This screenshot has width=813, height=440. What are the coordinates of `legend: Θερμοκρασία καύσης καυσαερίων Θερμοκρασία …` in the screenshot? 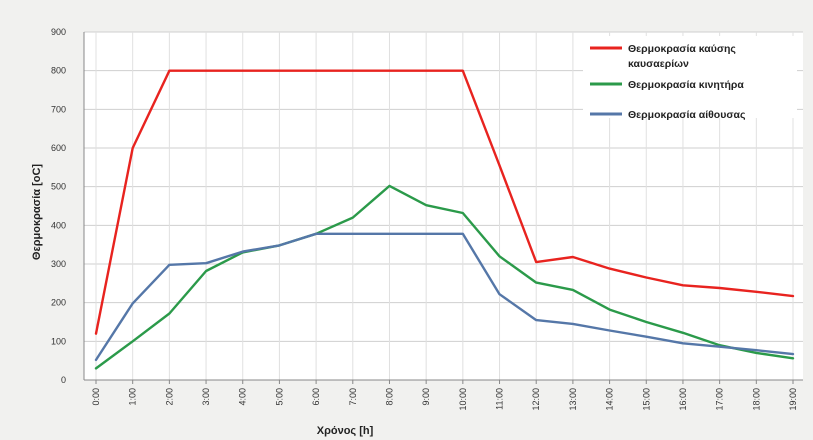 It's located at (690, 78).